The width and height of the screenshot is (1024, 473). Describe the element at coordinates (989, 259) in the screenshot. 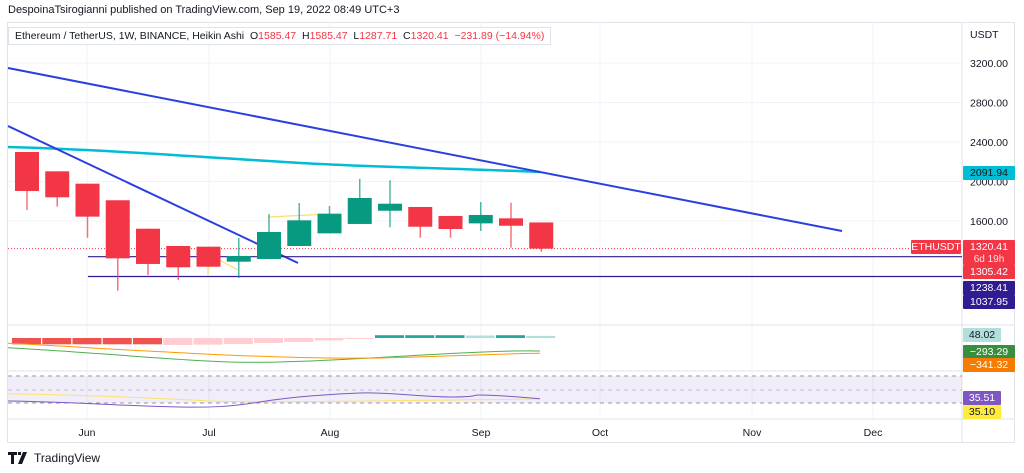

I see `price-label-countdown: 6d 19h` at that location.